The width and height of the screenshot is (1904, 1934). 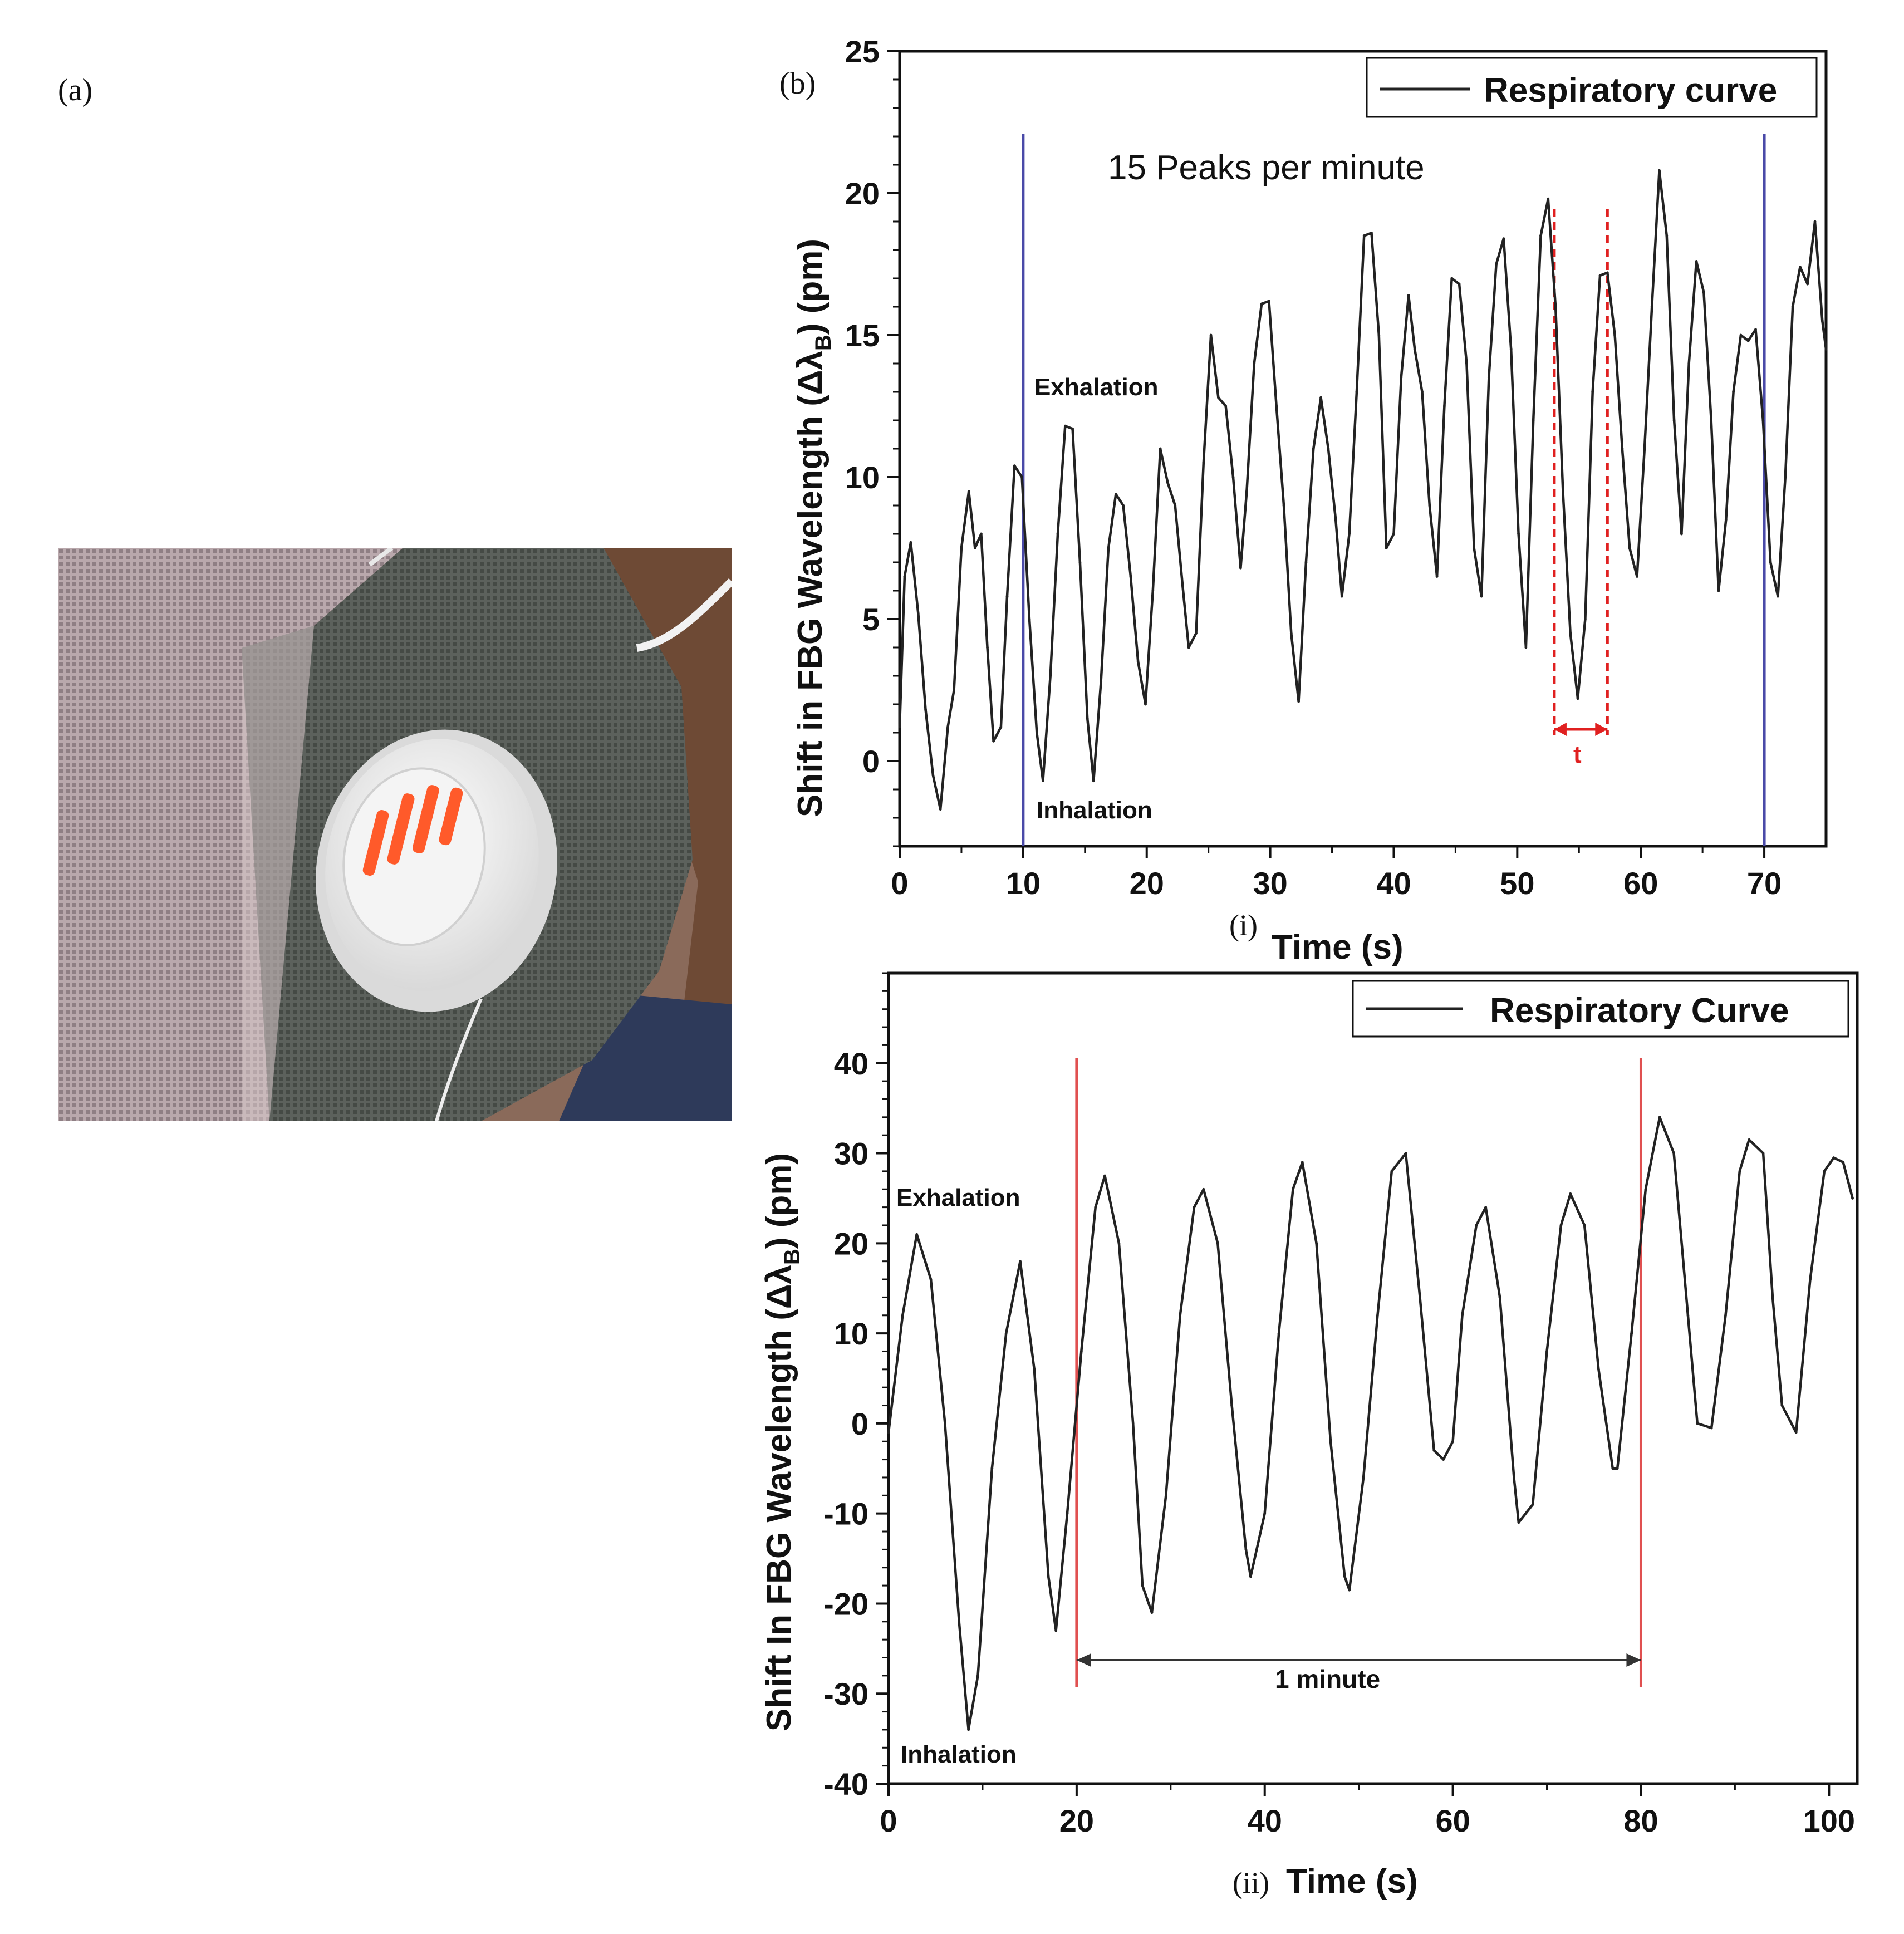 What do you see at coordinates (823, 343) in the screenshot?
I see `chart-i-y-axis-label-sub: B` at bounding box center [823, 343].